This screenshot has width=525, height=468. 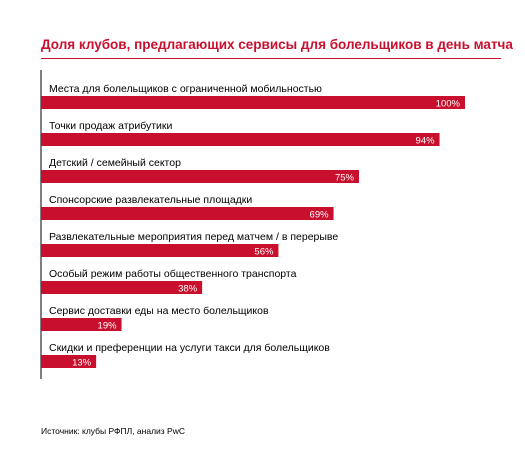 I want to click on bar-value-label: 19%, so click(x=108, y=326).